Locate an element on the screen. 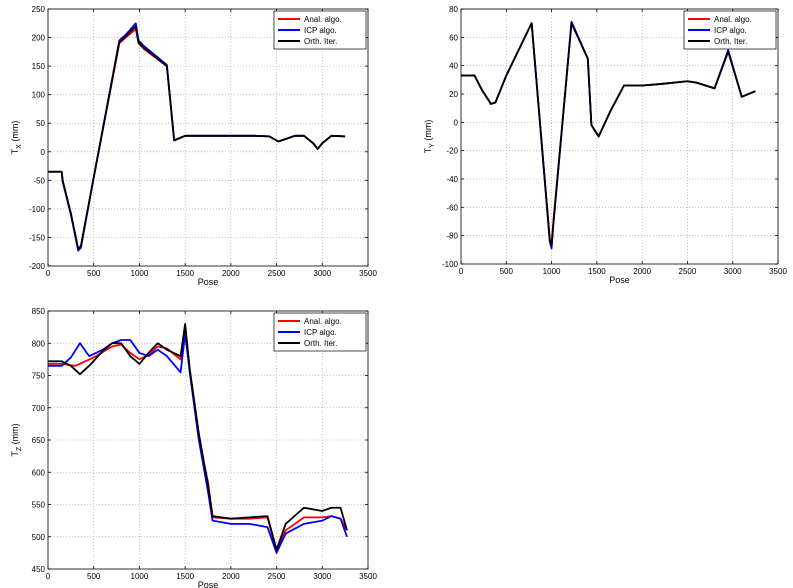  y-tick-label: 40 is located at coordinates (453, 66).